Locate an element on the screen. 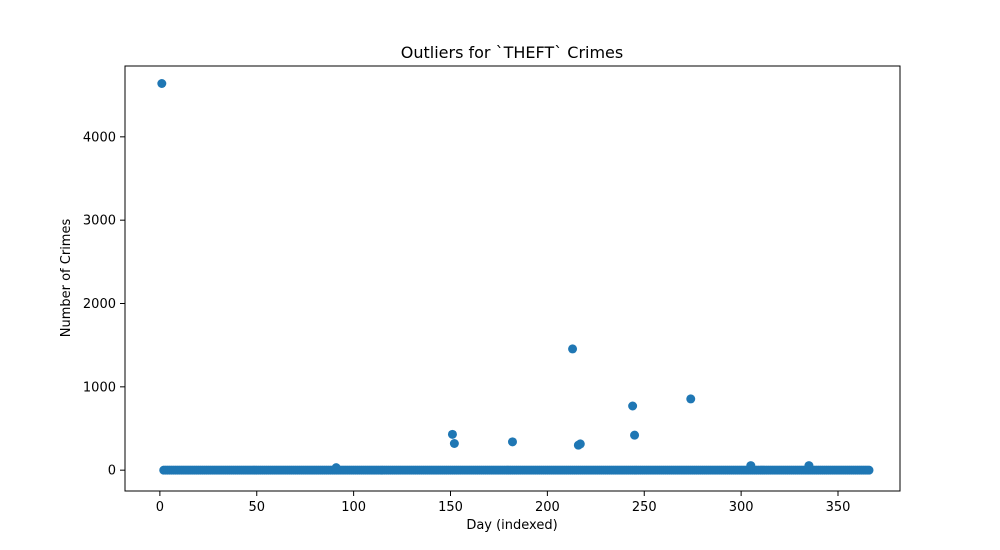 The image size is (1000, 550). x-tick-label: 0 is located at coordinates (160, 507).